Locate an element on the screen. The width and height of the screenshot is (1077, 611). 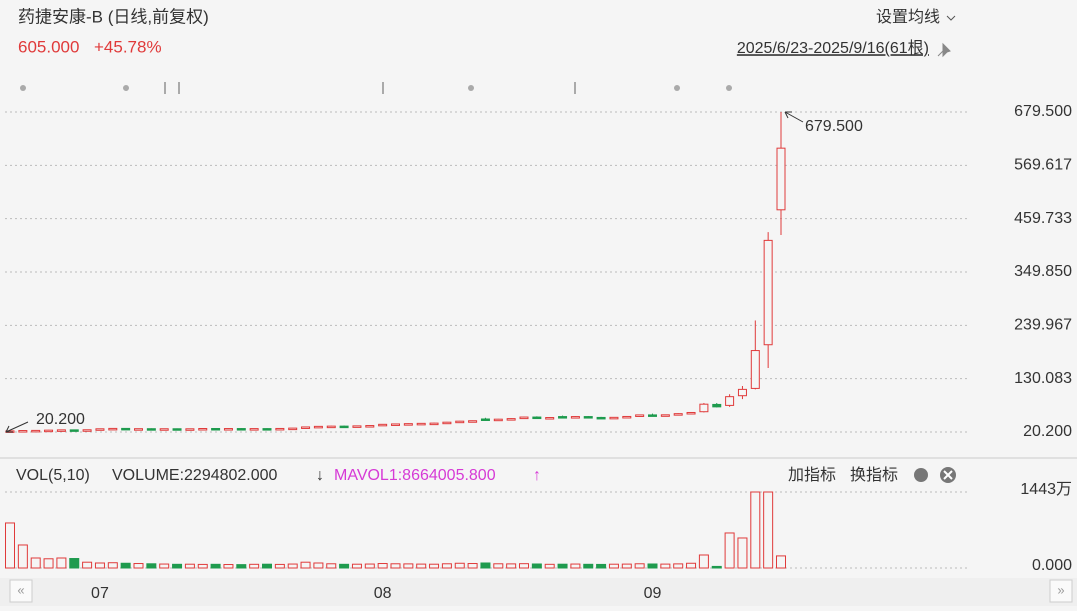
y2-tick-label: 1443万 is located at coordinates (1046, 489).